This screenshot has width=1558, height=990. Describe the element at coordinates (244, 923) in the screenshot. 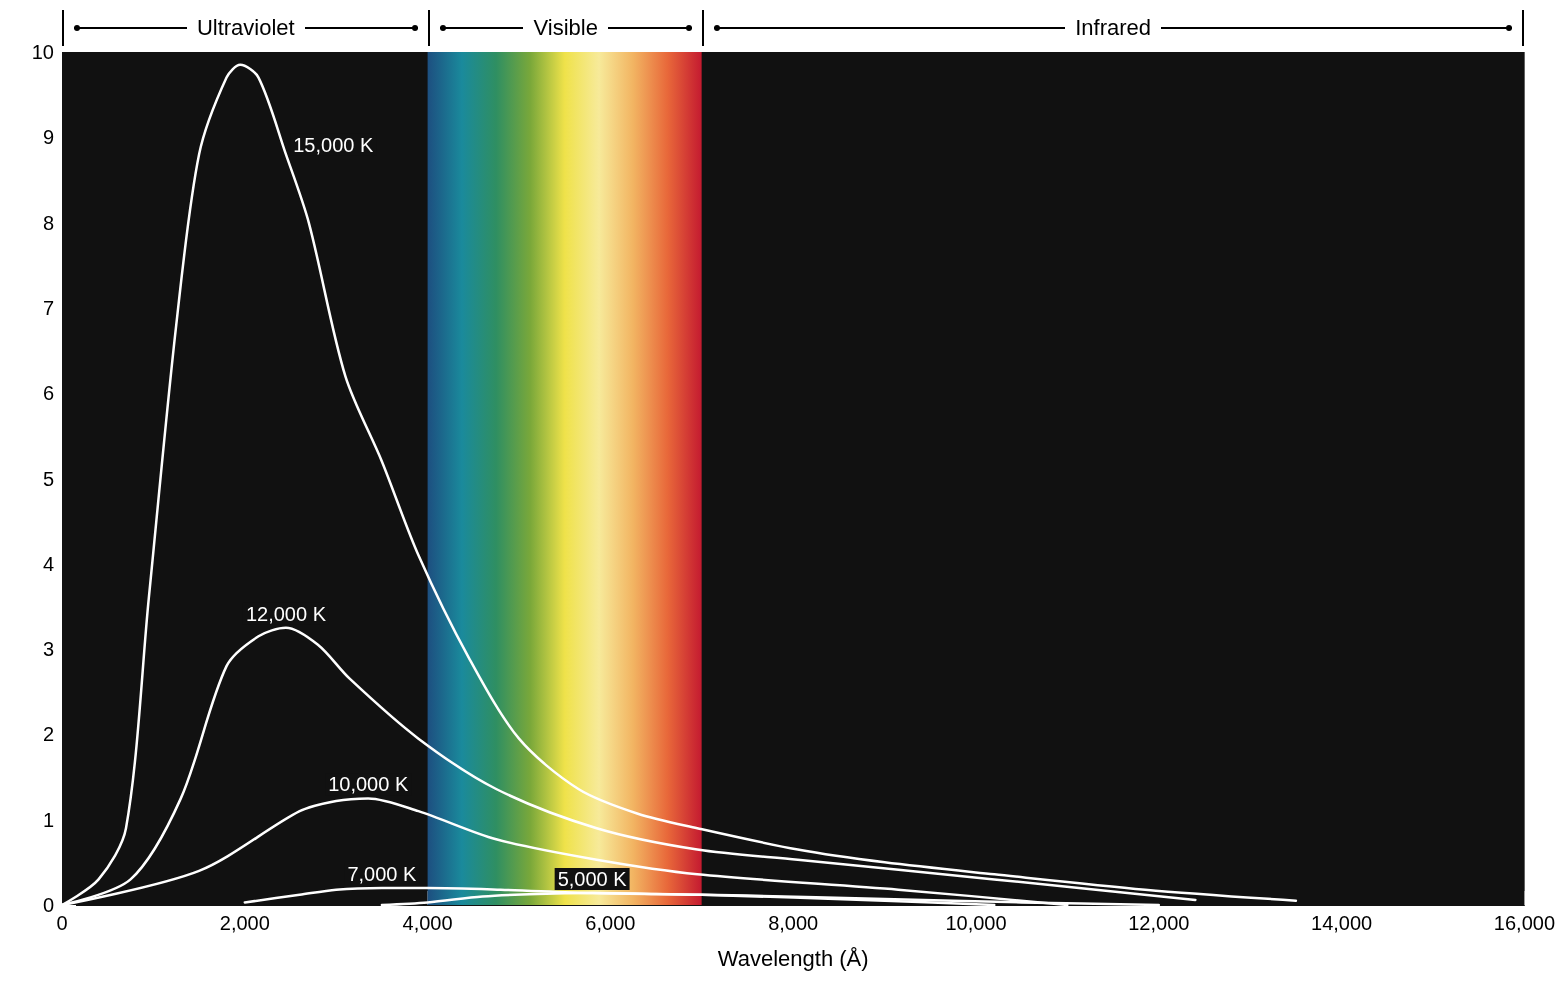

I see `x-tick-label: 2,000` at that location.